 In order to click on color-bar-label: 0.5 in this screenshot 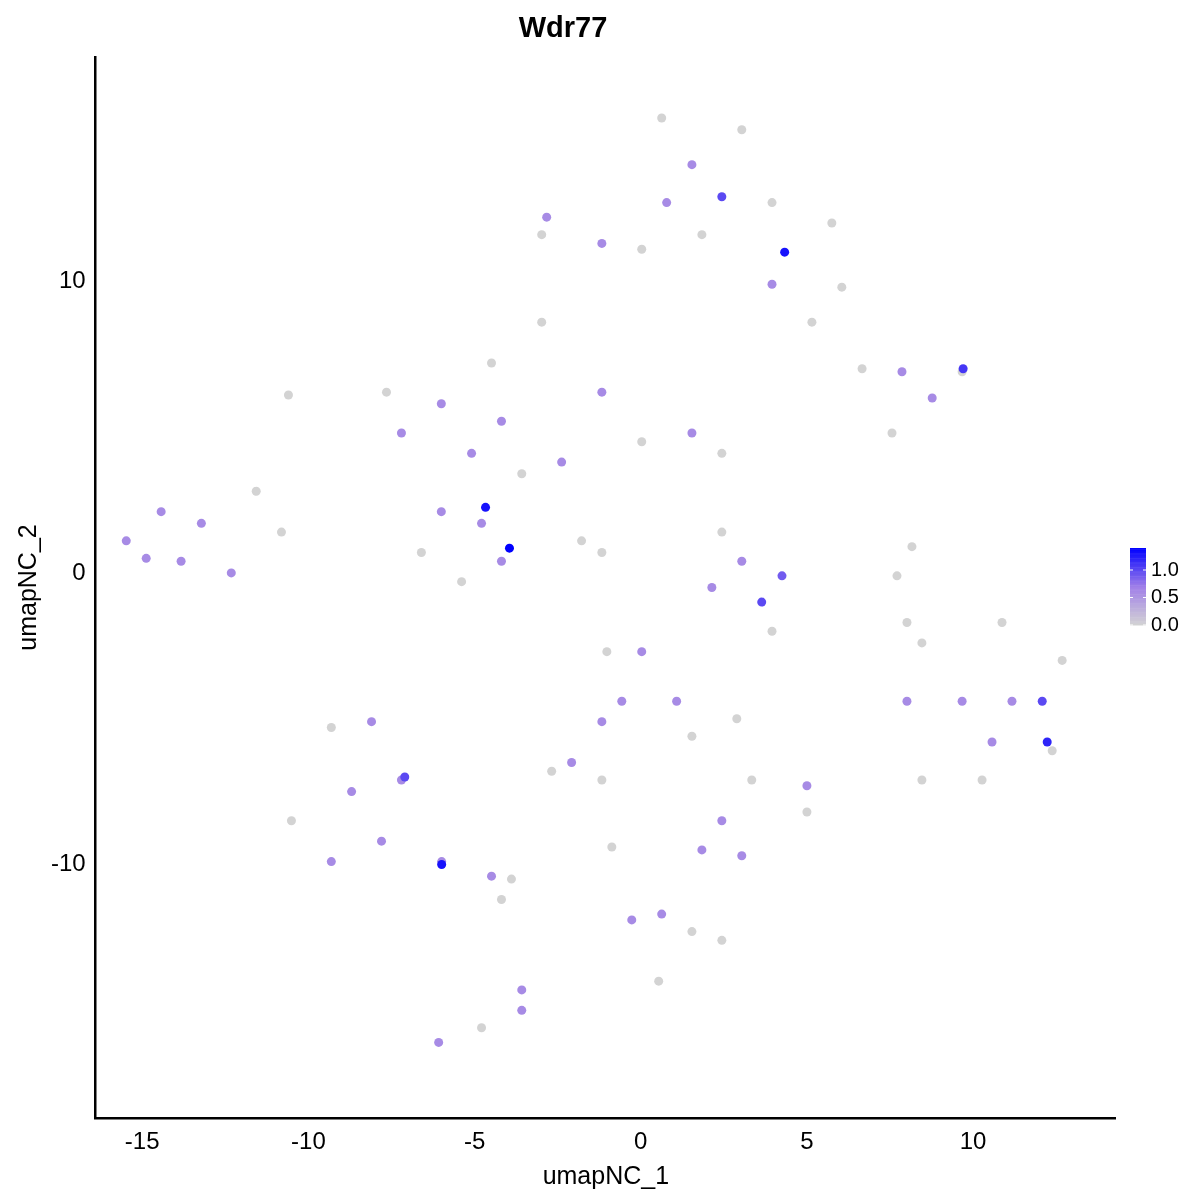, I will do `click(1165, 596)`.